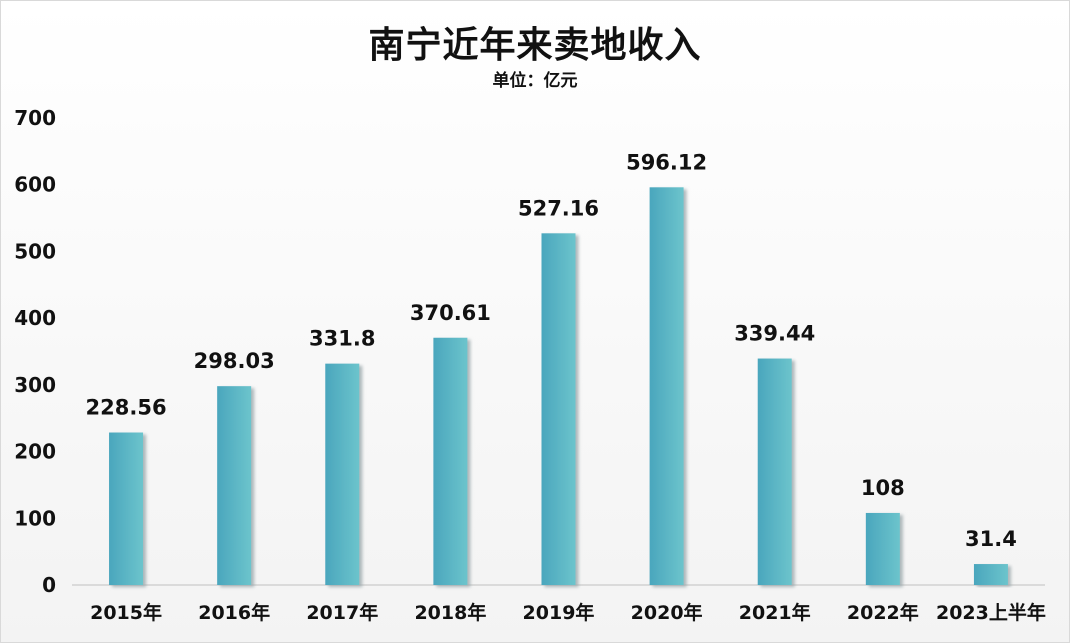  I want to click on y-tick-label: 700, so click(35, 118).